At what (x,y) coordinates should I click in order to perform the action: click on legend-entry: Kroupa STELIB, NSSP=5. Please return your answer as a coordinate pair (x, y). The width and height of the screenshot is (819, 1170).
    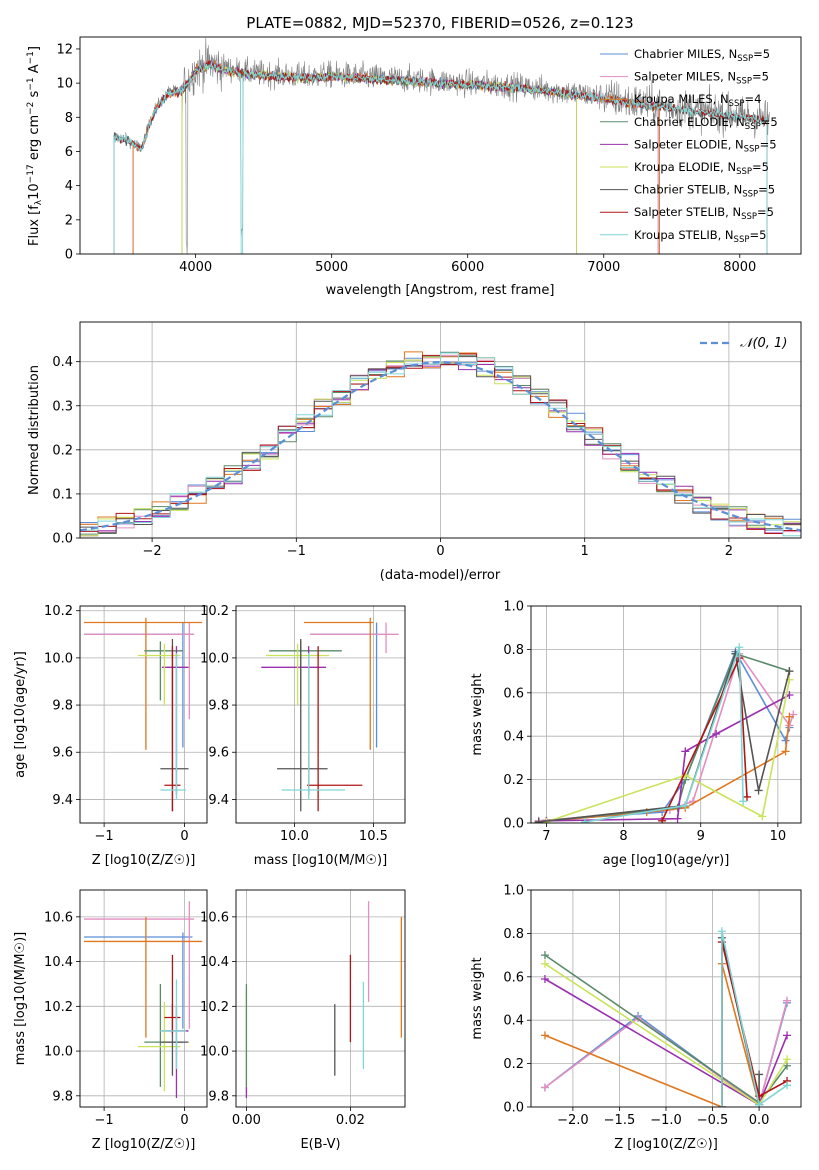
    Looking at the image, I should click on (700, 236).